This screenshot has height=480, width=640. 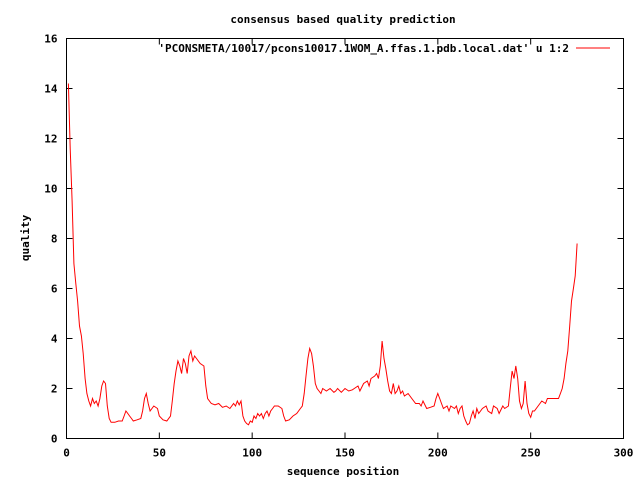 What do you see at coordinates (624, 453) in the screenshot?
I see `x-tick-label: 300` at bounding box center [624, 453].